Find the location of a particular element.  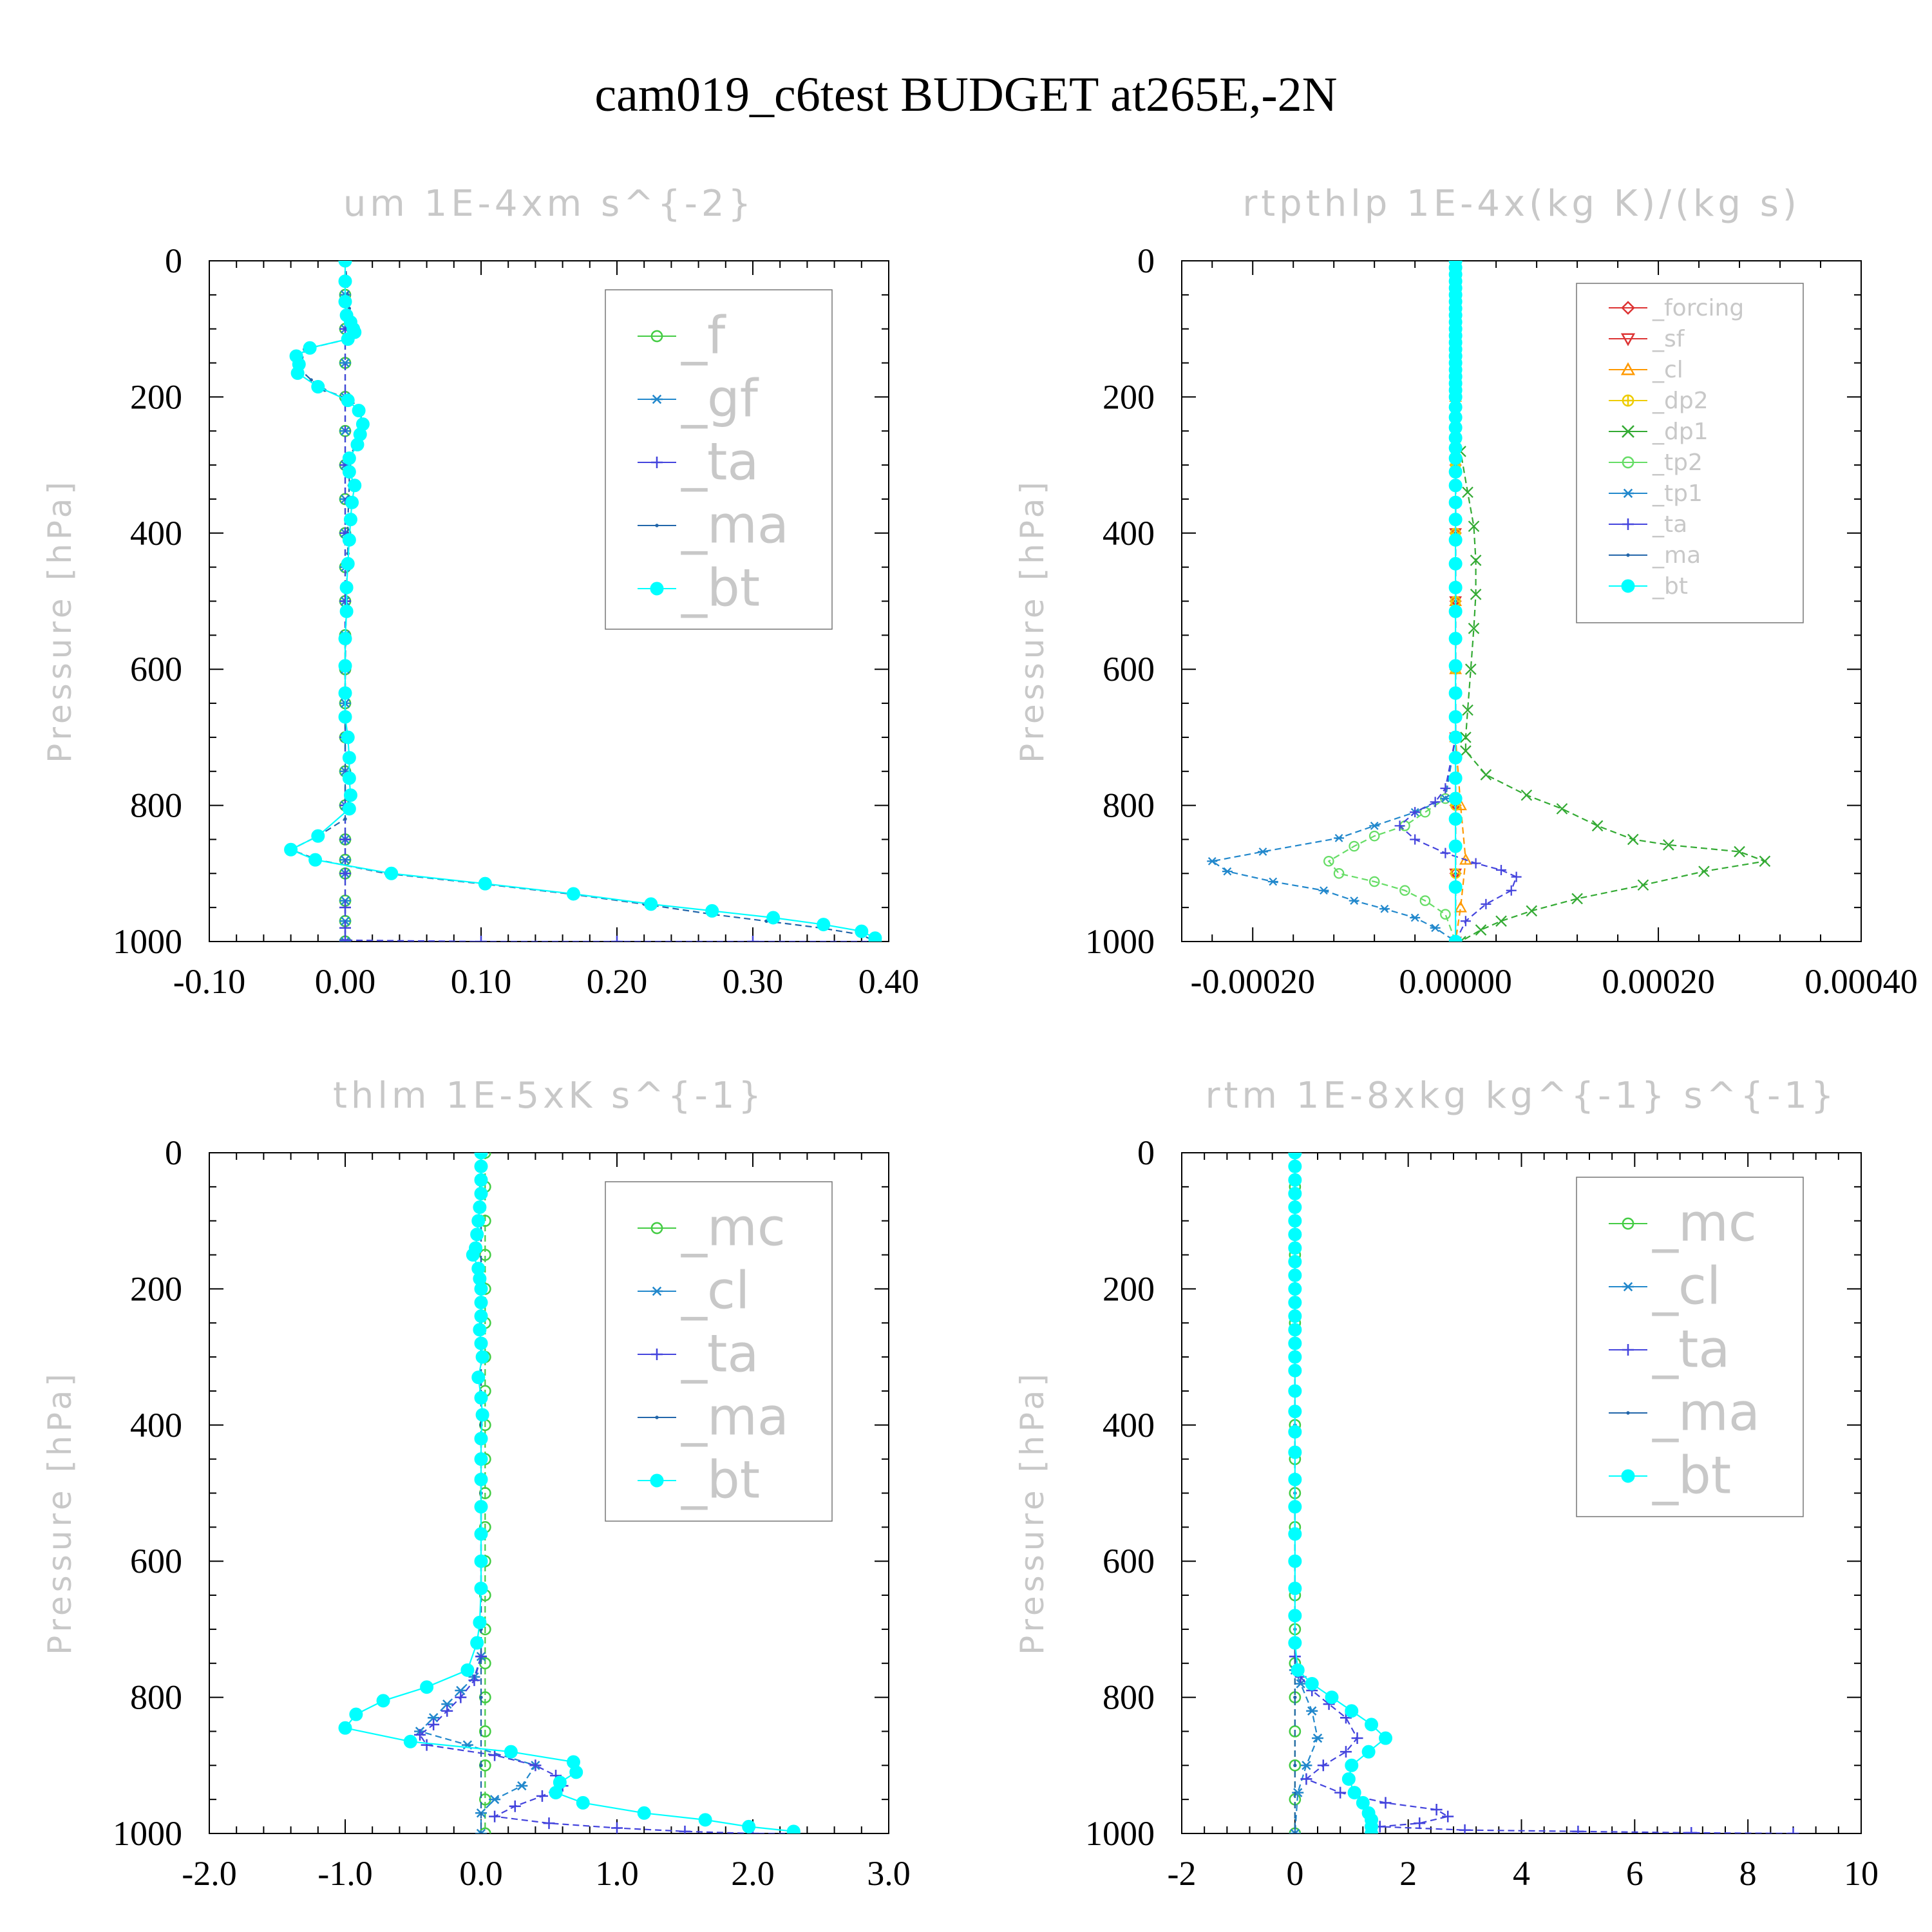

legend-label: _ta is located at coordinates (1669, 524).